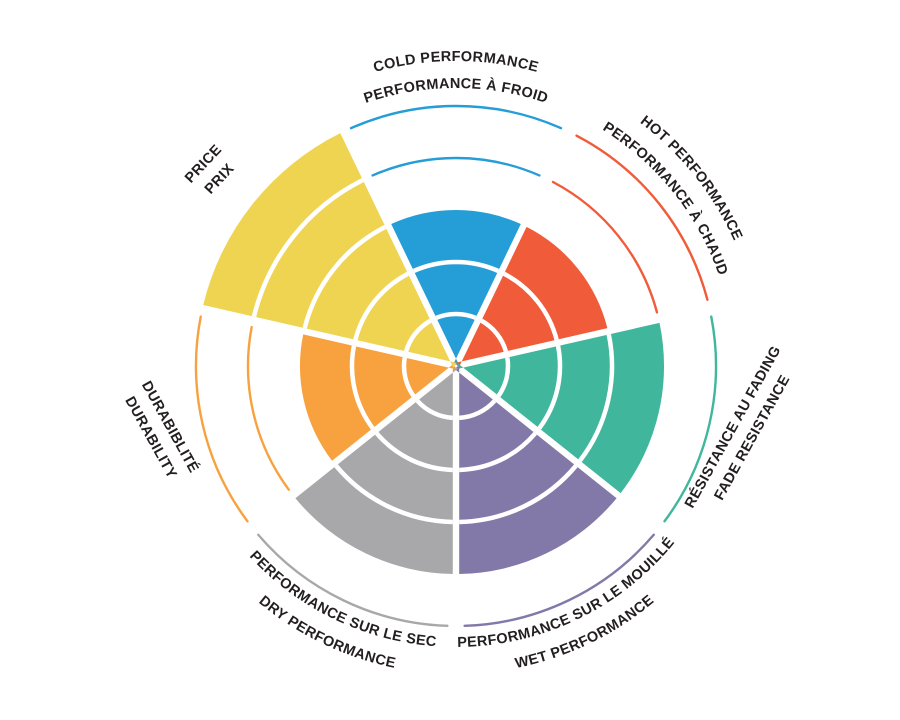 This screenshot has height=720, width=900. I want to click on price-label: PRICEPRIX, so click(211, 172).